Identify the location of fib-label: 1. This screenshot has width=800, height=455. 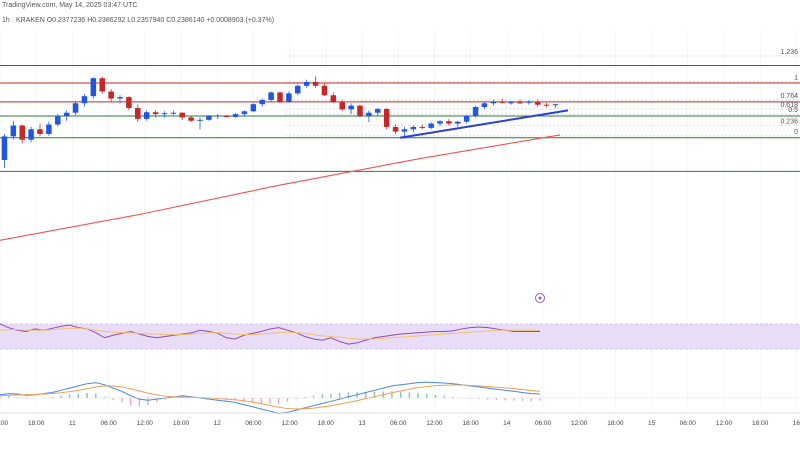
(796, 78).